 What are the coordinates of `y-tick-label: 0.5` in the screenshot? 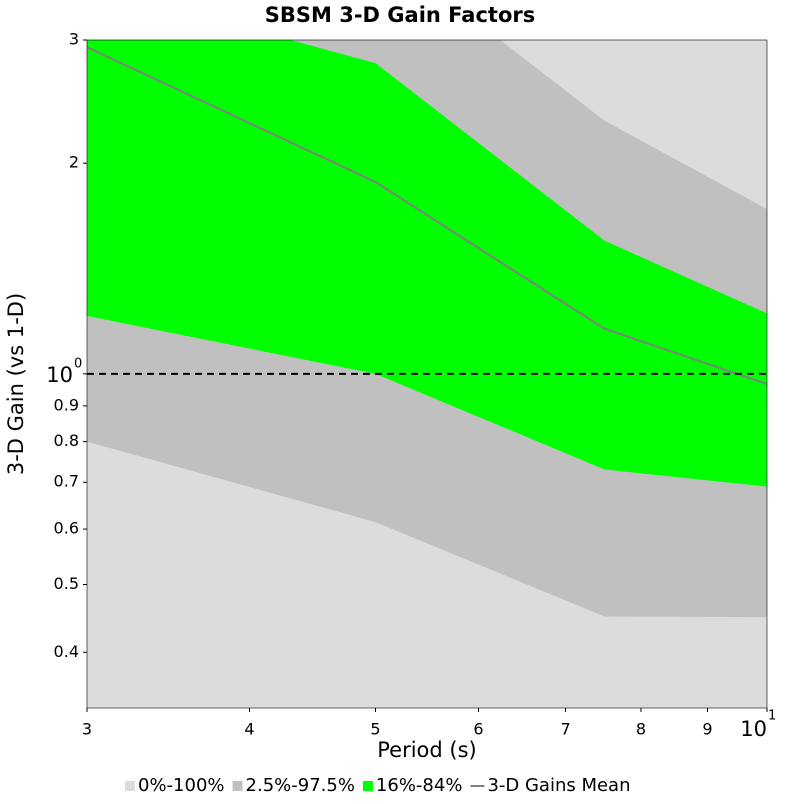 It's located at (66, 583).